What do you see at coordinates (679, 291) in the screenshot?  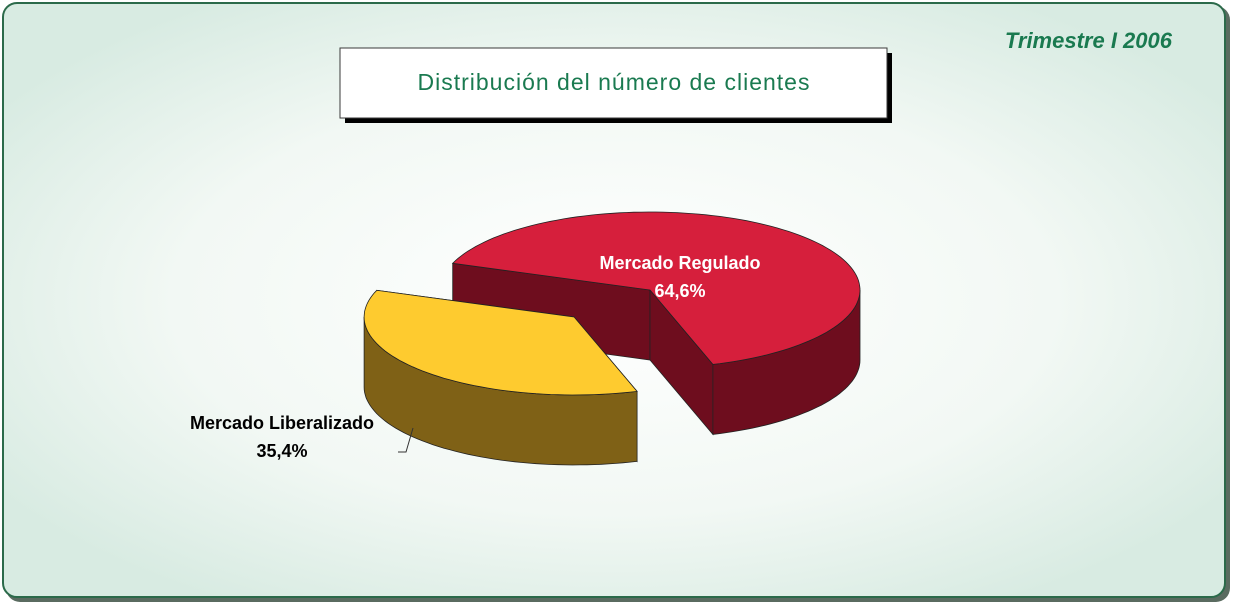 I see `data-label-value: 64,6%` at bounding box center [679, 291].